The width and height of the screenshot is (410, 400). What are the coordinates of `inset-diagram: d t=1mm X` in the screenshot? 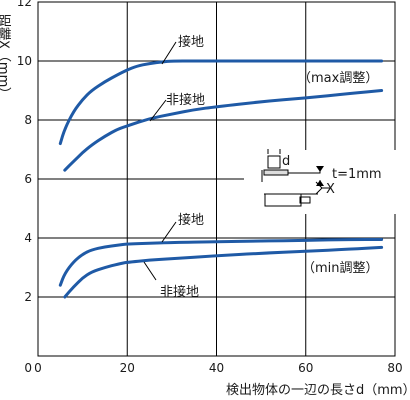 It's located at (325, 181).